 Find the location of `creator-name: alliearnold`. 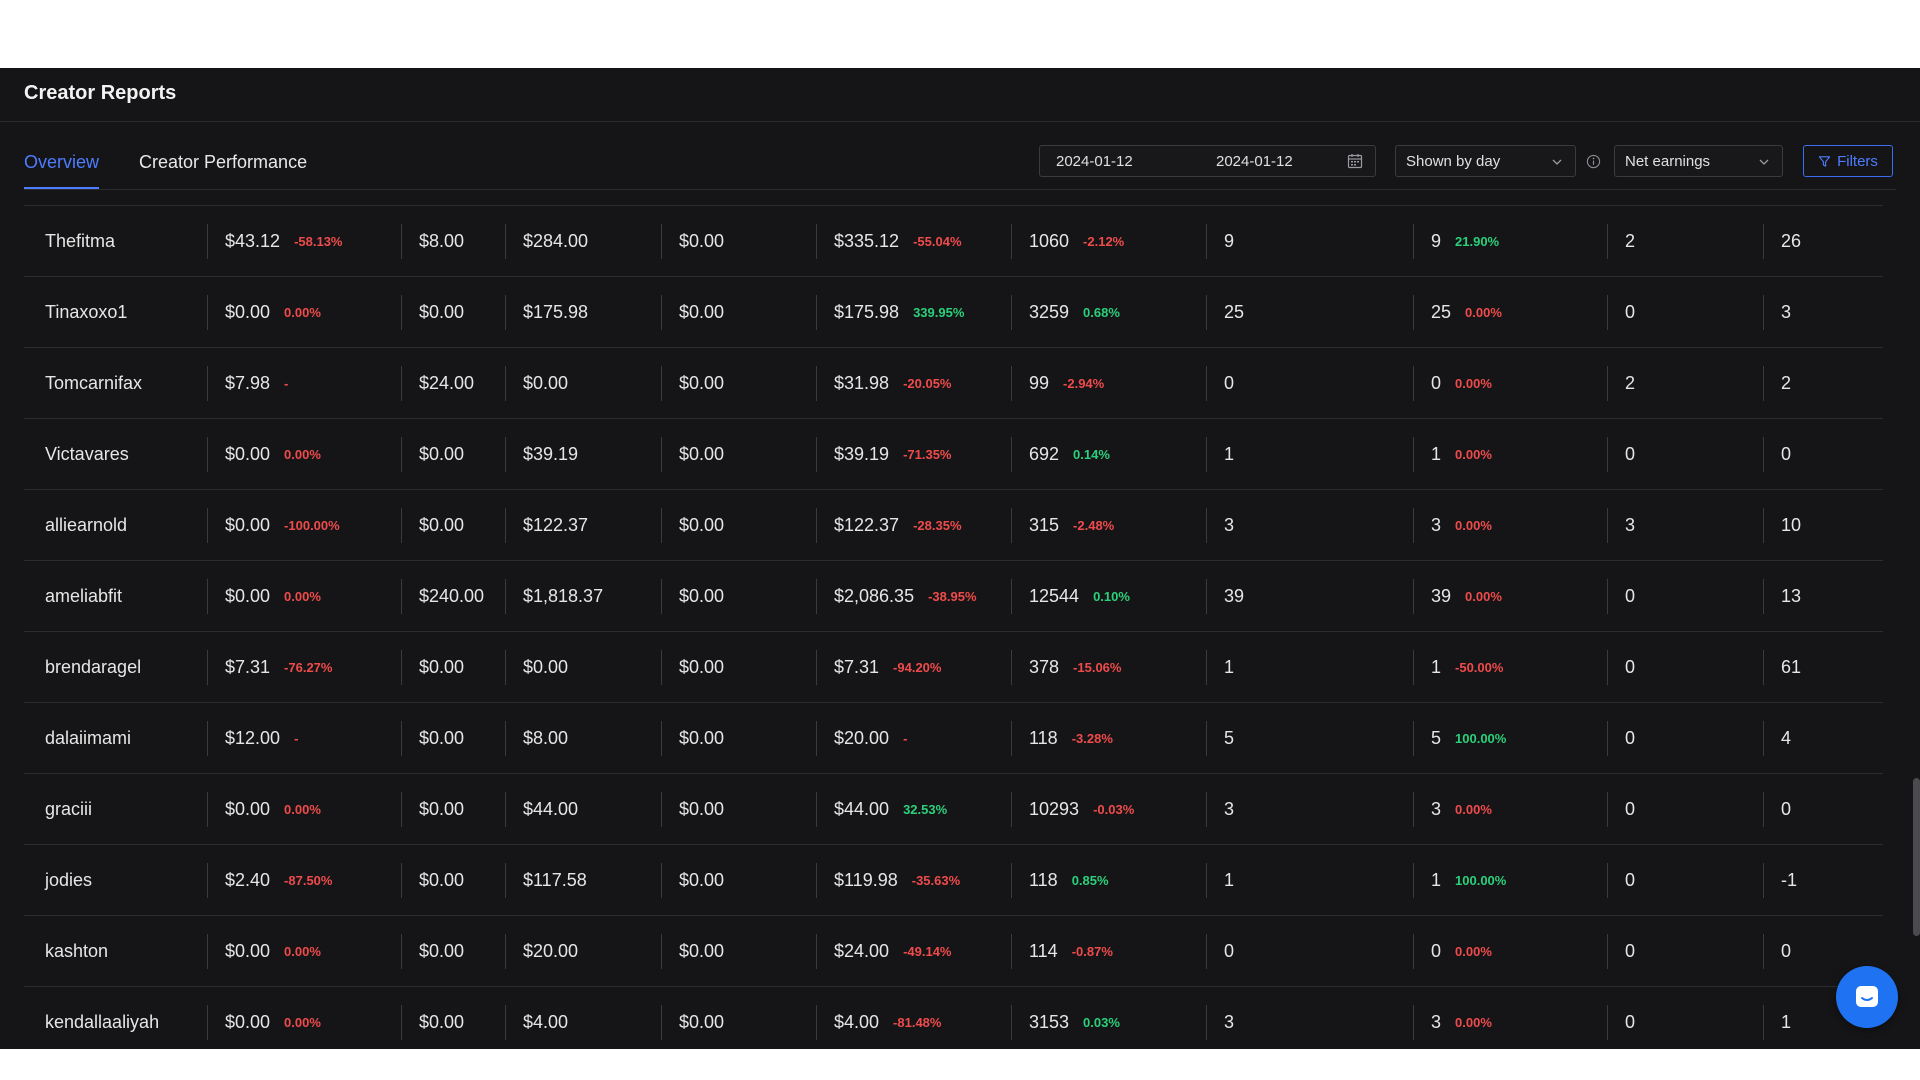

creator-name: alliearnold is located at coordinates (86, 525).